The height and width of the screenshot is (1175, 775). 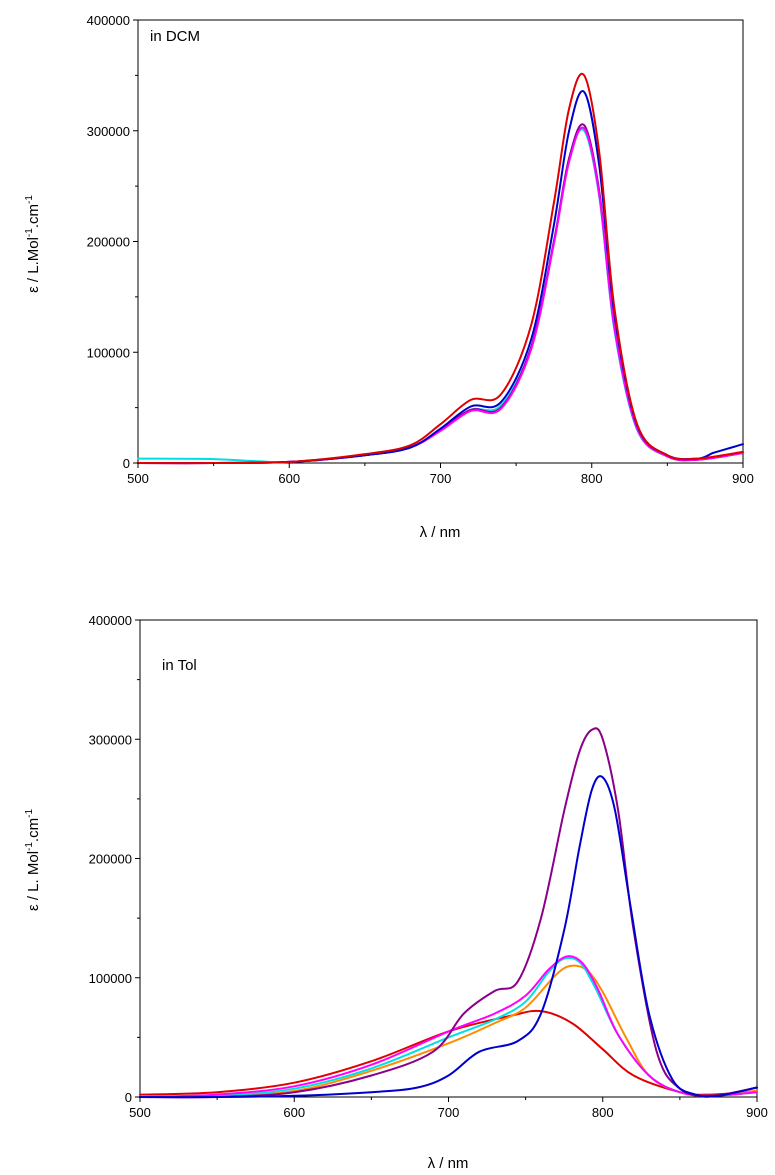 What do you see at coordinates (33, 265) in the screenshot?
I see `y-axis-title-part: ε / L.Mol` at bounding box center [33, 265].